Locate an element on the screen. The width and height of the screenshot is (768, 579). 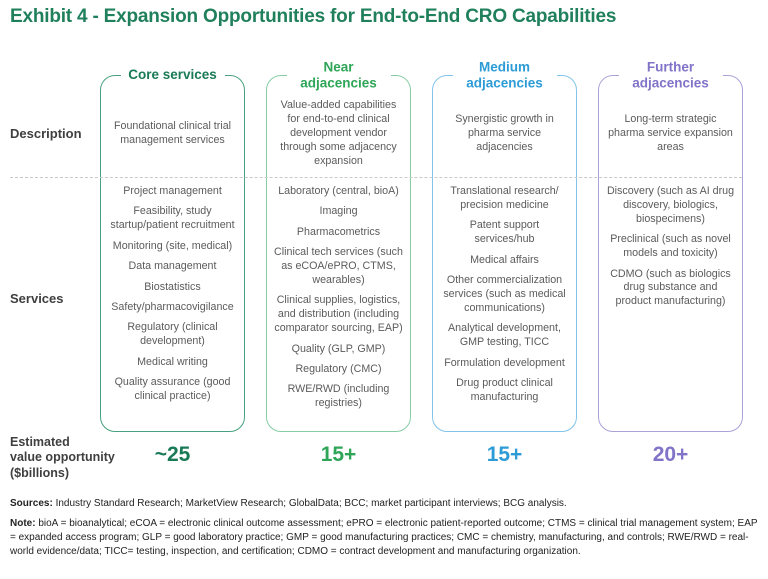
column-header: Further adjacencies is located at coordinates (670, 75).